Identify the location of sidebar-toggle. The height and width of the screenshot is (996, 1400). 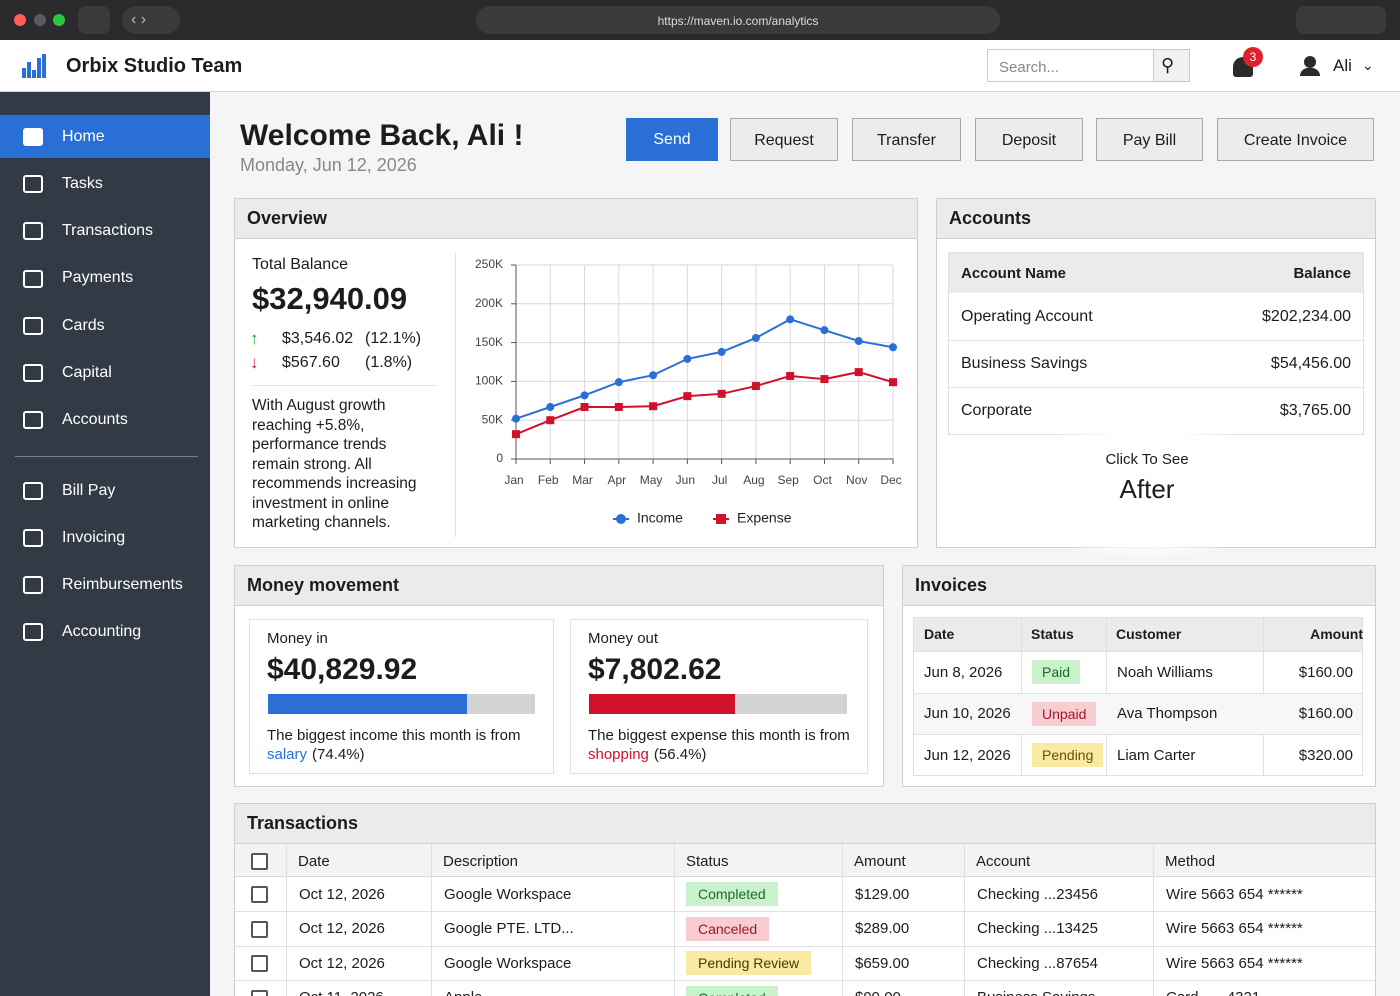
(94, 20).